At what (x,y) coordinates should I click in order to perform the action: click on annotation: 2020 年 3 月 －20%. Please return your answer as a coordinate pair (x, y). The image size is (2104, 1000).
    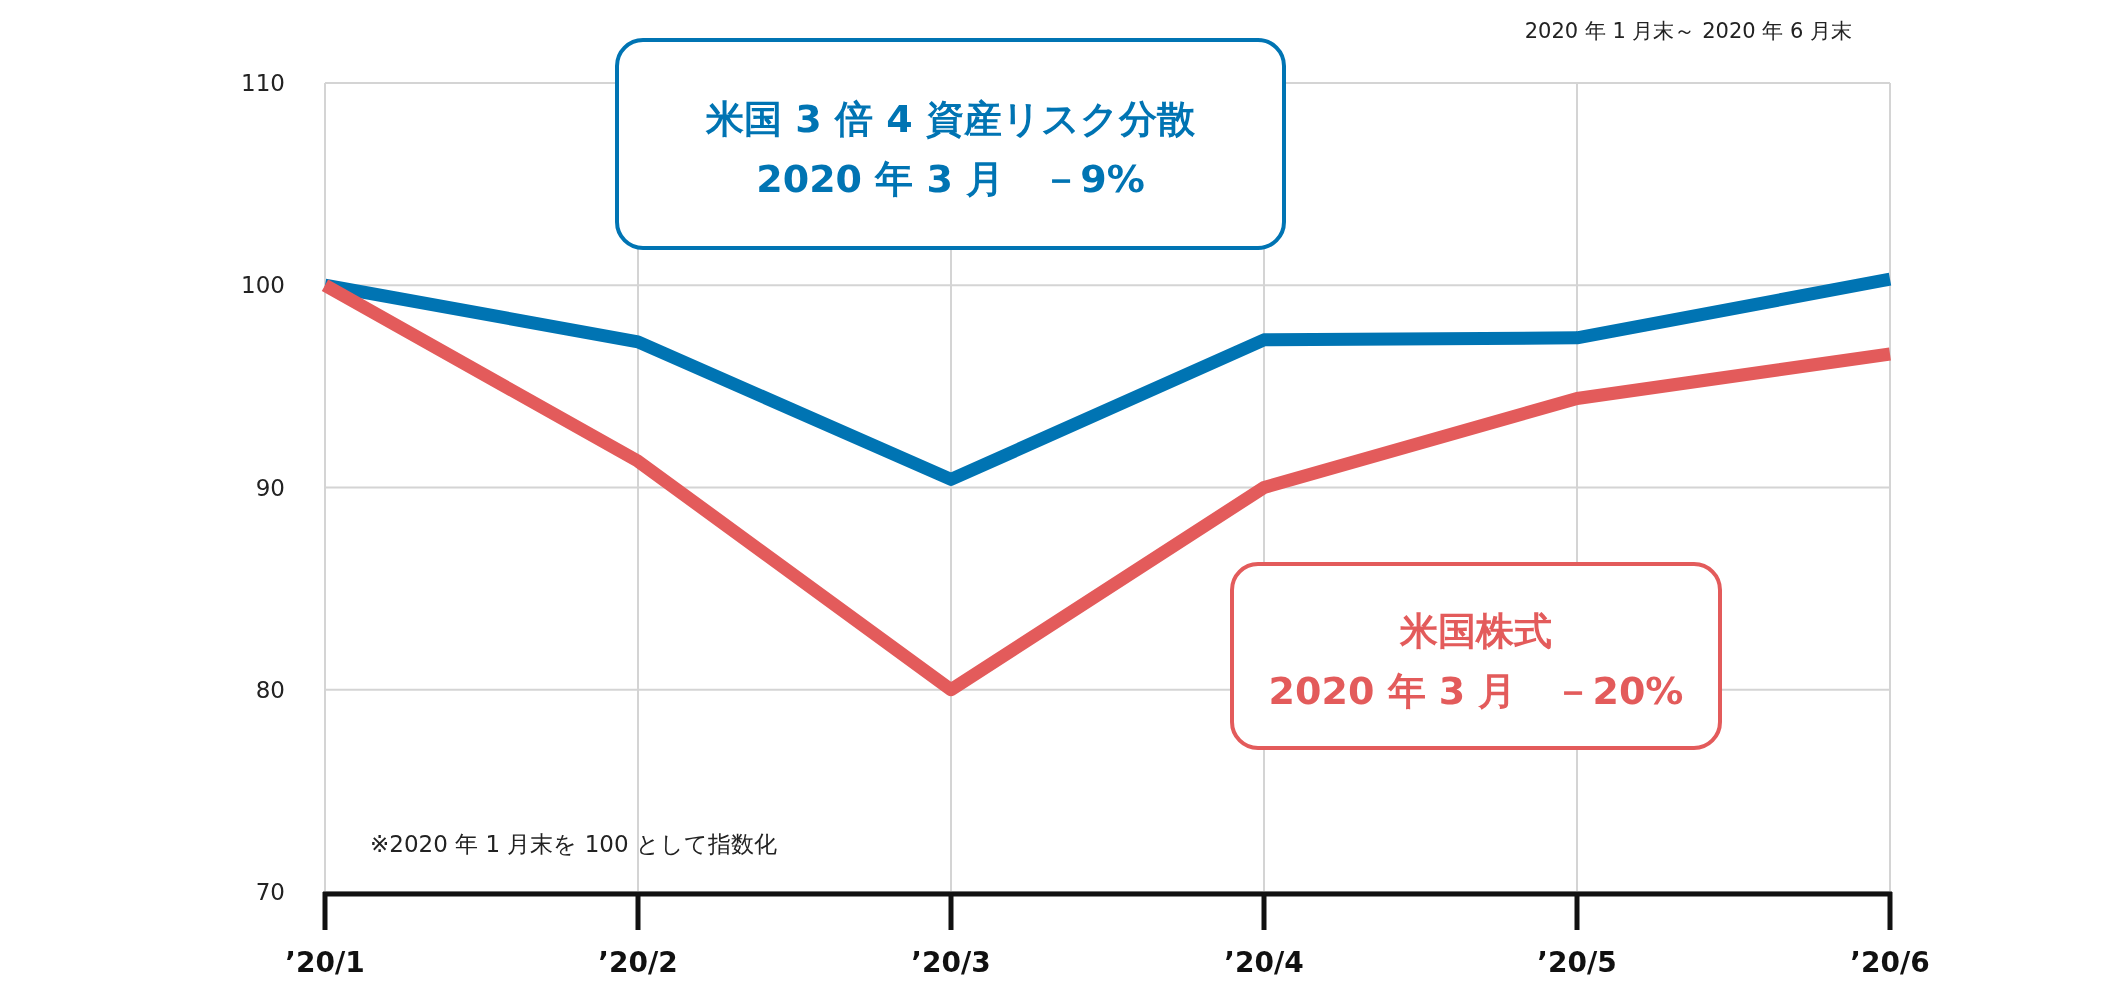
    Looking at the image, I should click on (1476, 691).